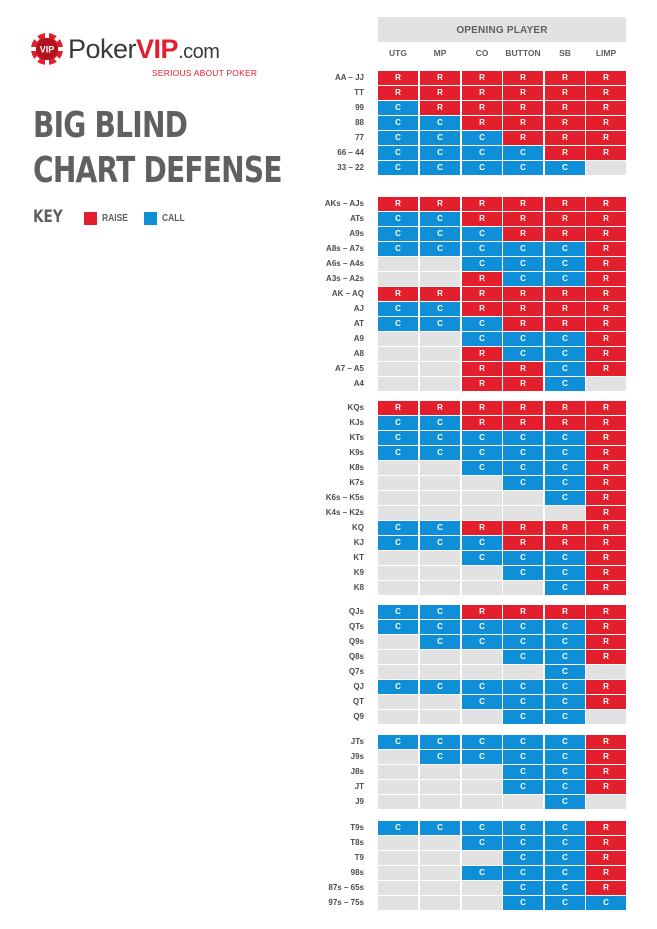  Describe the element at coordinates (350, 152) in the screenshot. I see `row-label: 66 – 44` at that location.